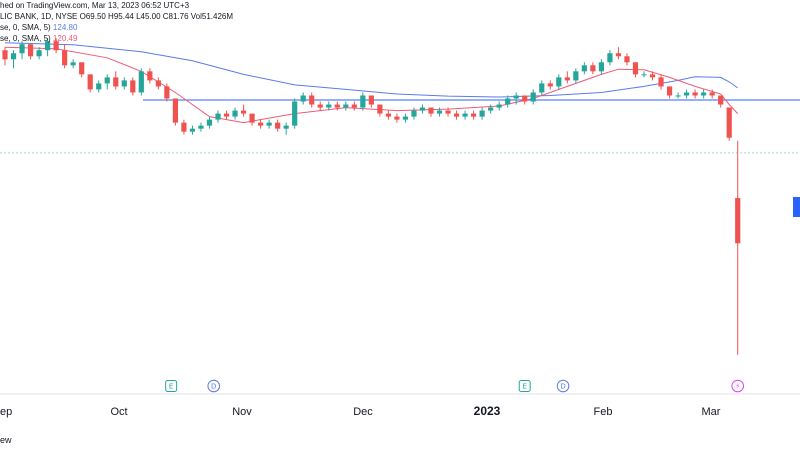 This screenshot has height=450, width=800. Describe the element at coordinates (796, 207) in the screenshot. I see `support-price-label` at that location.